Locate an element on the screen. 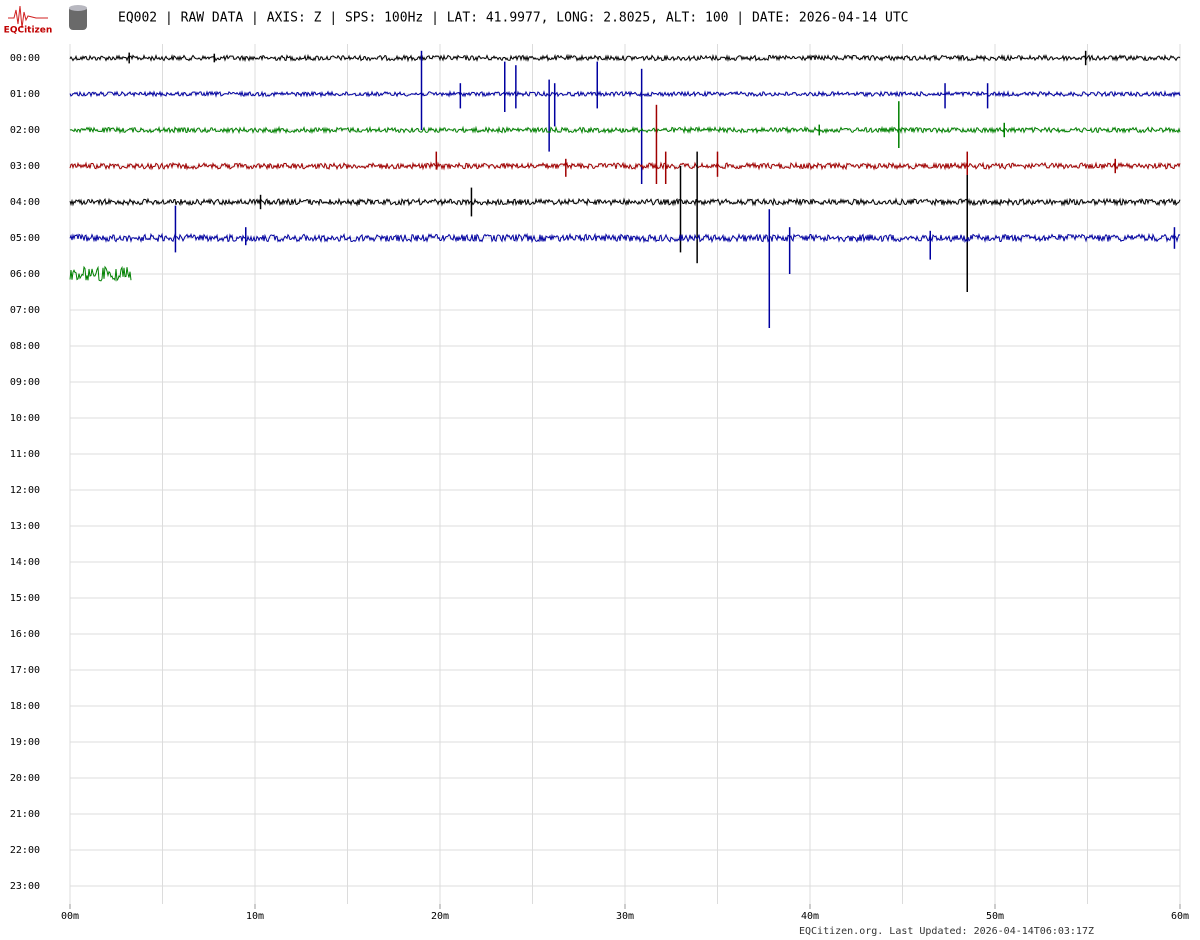 This screenshot has width=1200, height=940. y-tick-label: 05:00 is located at coordinates (25, 238).